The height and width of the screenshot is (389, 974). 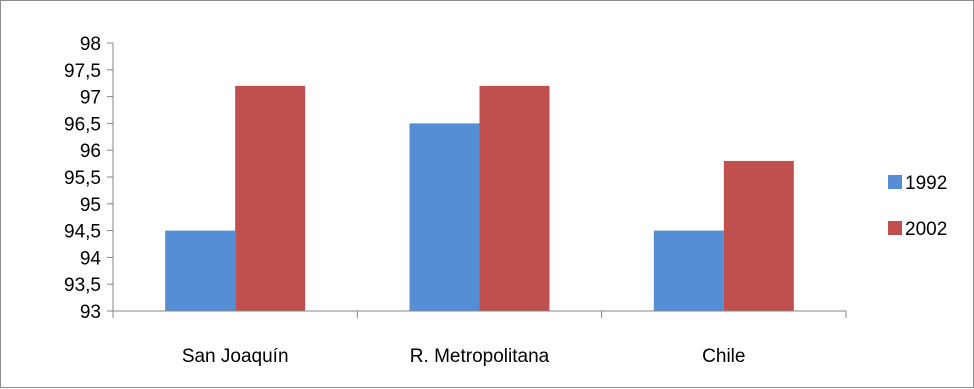 What do you see at coordinates (90, 205) in the screenshot?
I see `y-tick-label: 95` at bounding box center [90, 205].